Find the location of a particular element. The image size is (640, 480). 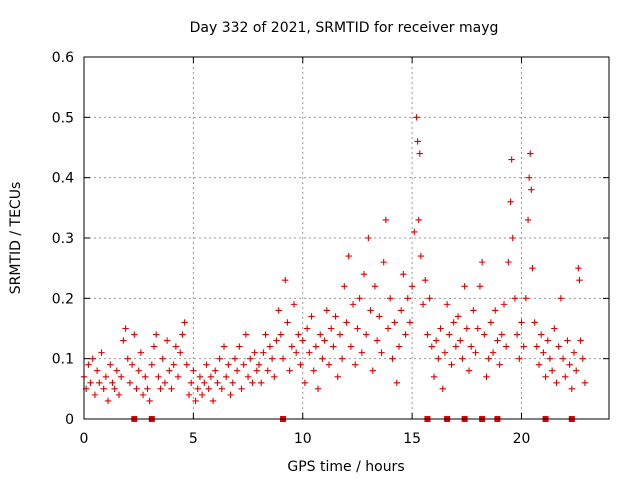

x-axis-label: GPS time / hours is located at coordinates (345, 467).